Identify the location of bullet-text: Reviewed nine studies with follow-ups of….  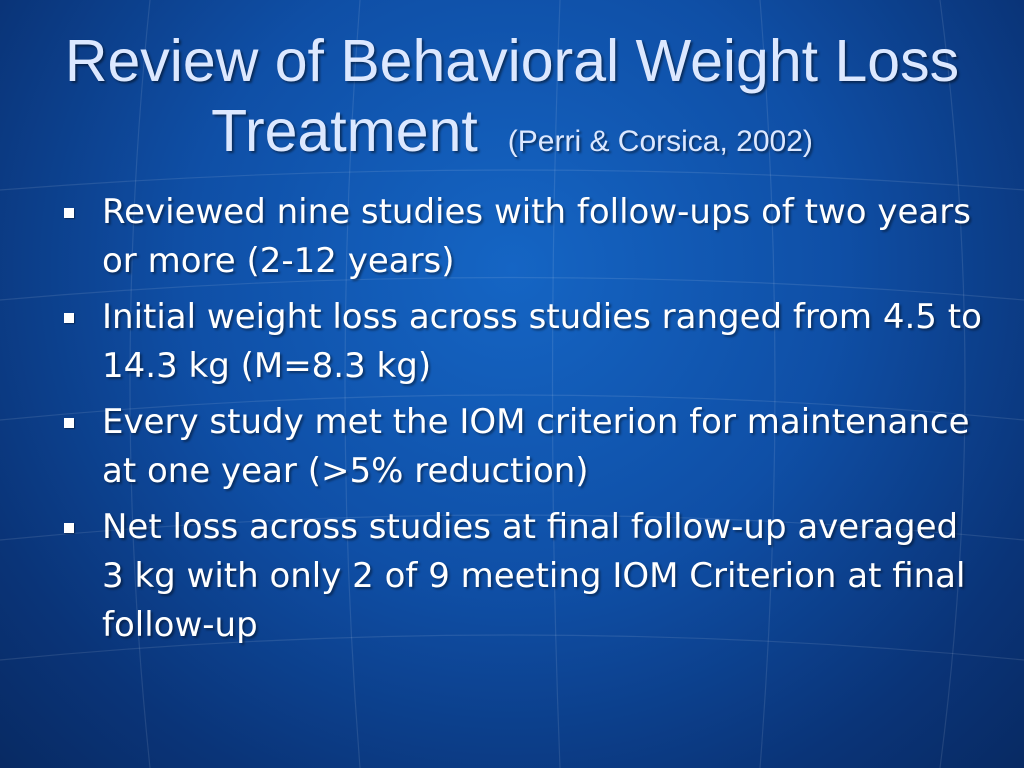
(536, 236).